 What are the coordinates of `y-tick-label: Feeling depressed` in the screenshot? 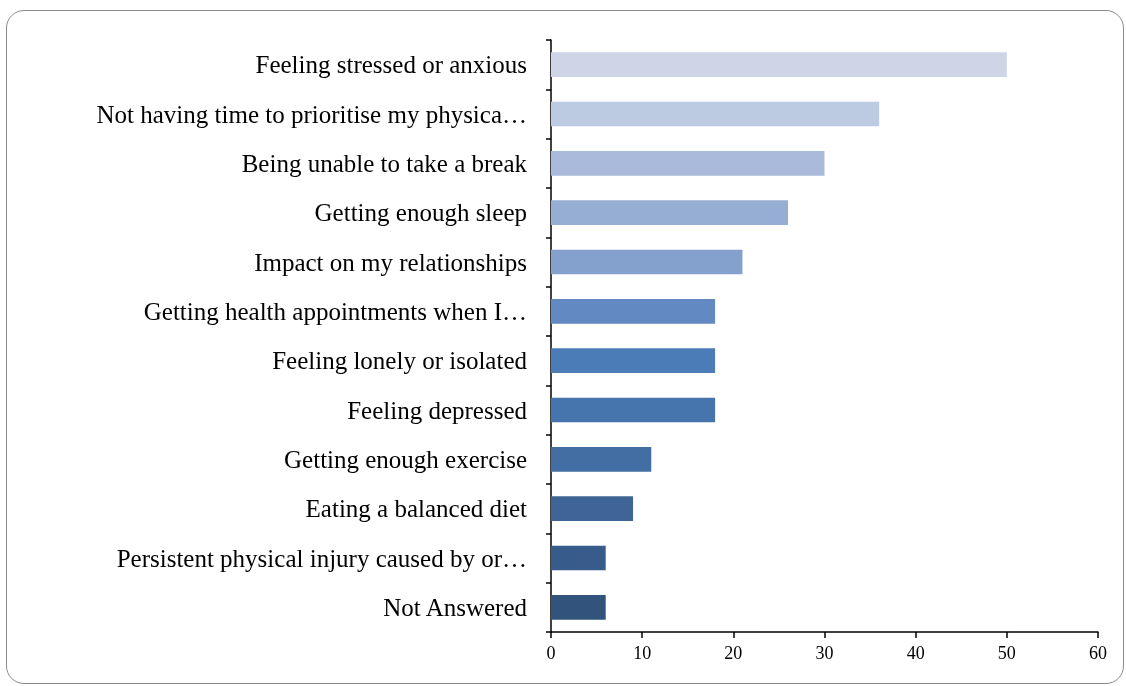 It's located at (437, 410).